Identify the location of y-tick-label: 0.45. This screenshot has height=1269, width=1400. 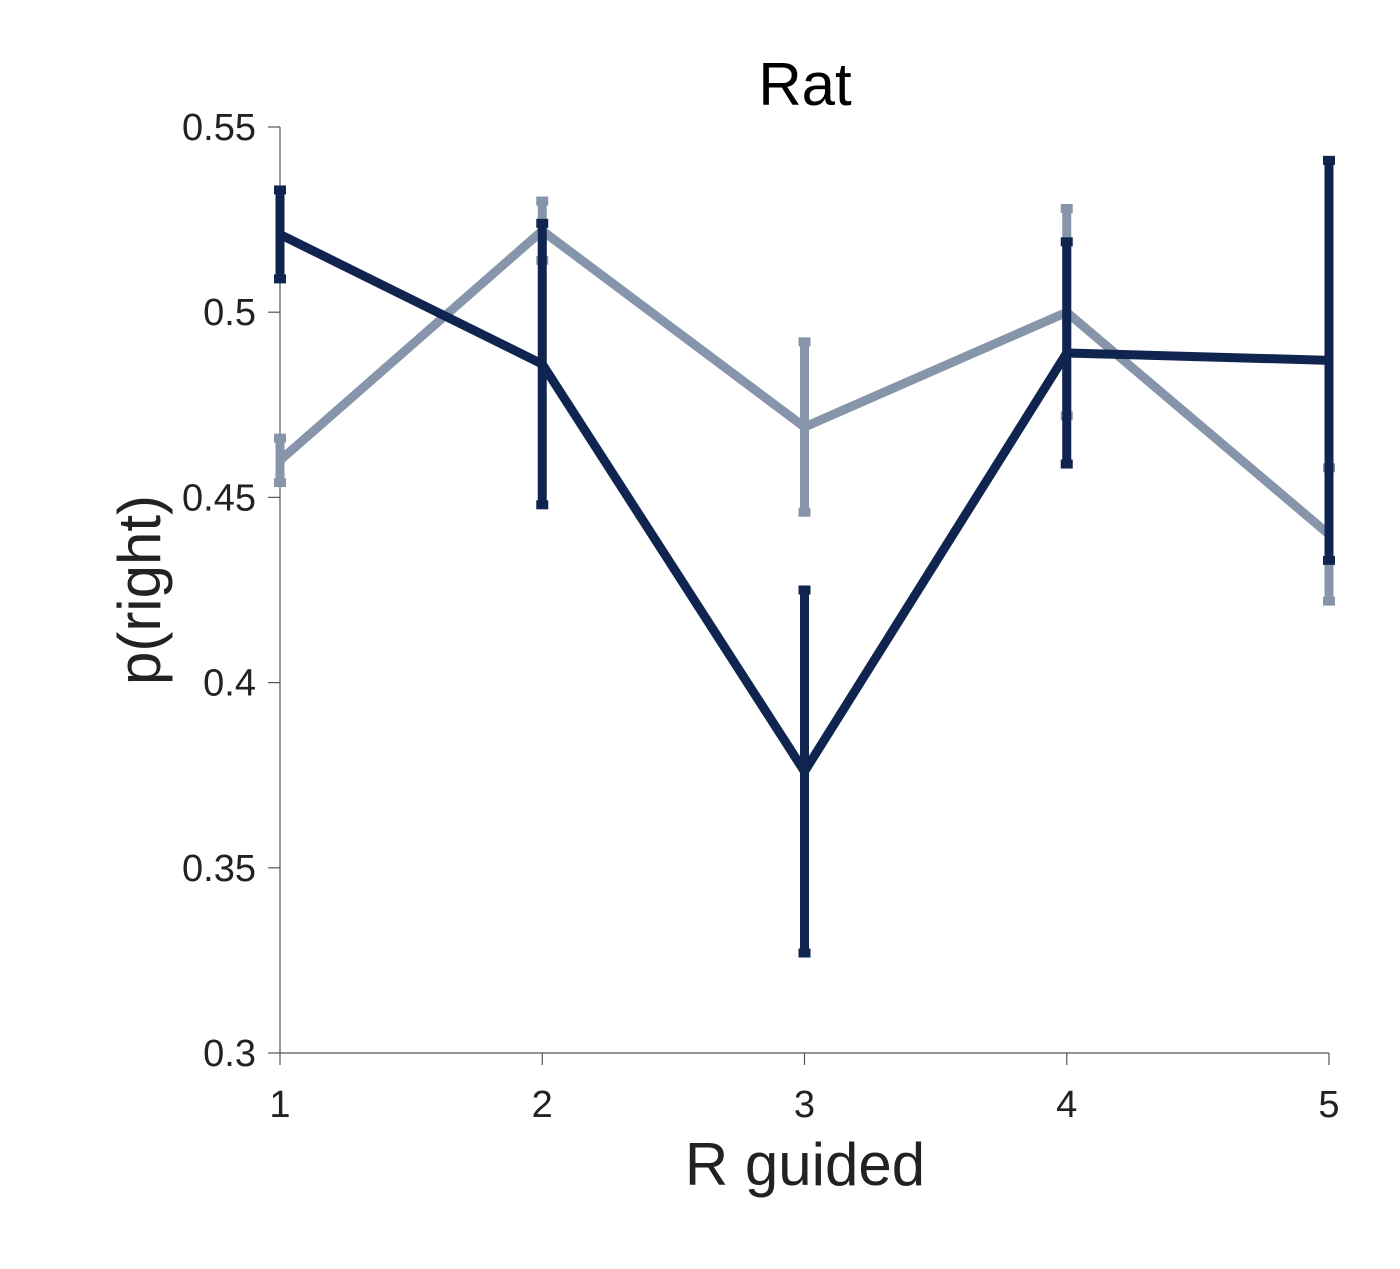
(219, 498).